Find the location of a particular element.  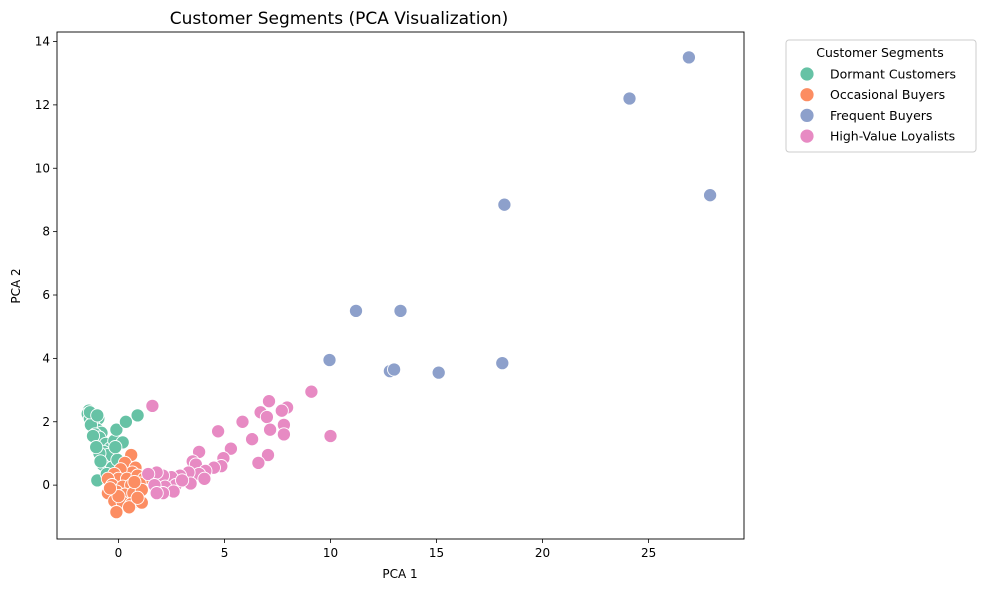

legend-title: Customer Segments is located at coordinates (879, 52).